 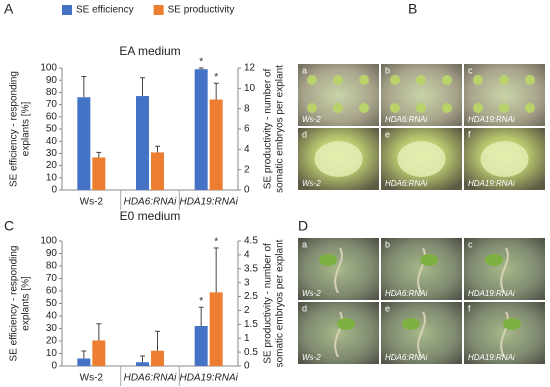 What do you see at coordinates (251, 296) in the screenshot?
I see `y2-tick-label: 2.5` at bounding box center [251, 296].